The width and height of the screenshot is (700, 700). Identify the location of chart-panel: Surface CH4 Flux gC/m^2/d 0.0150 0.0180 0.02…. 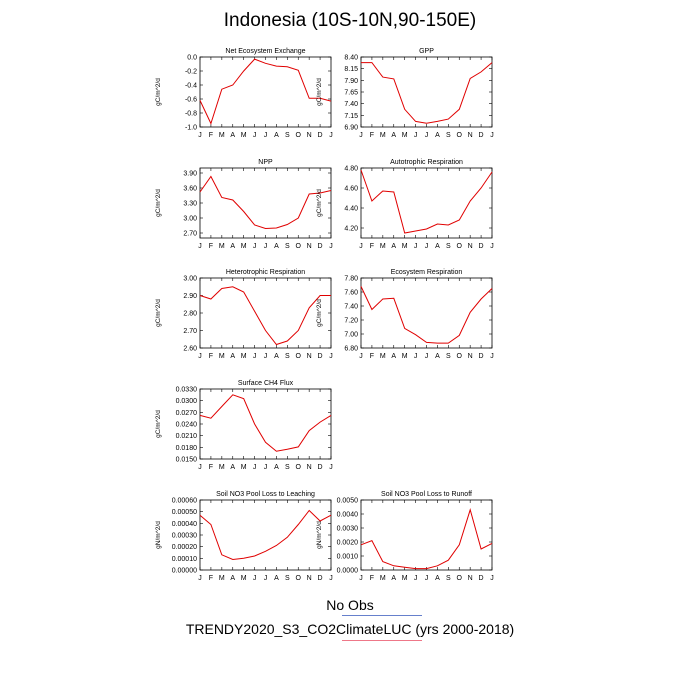
(244, 425).